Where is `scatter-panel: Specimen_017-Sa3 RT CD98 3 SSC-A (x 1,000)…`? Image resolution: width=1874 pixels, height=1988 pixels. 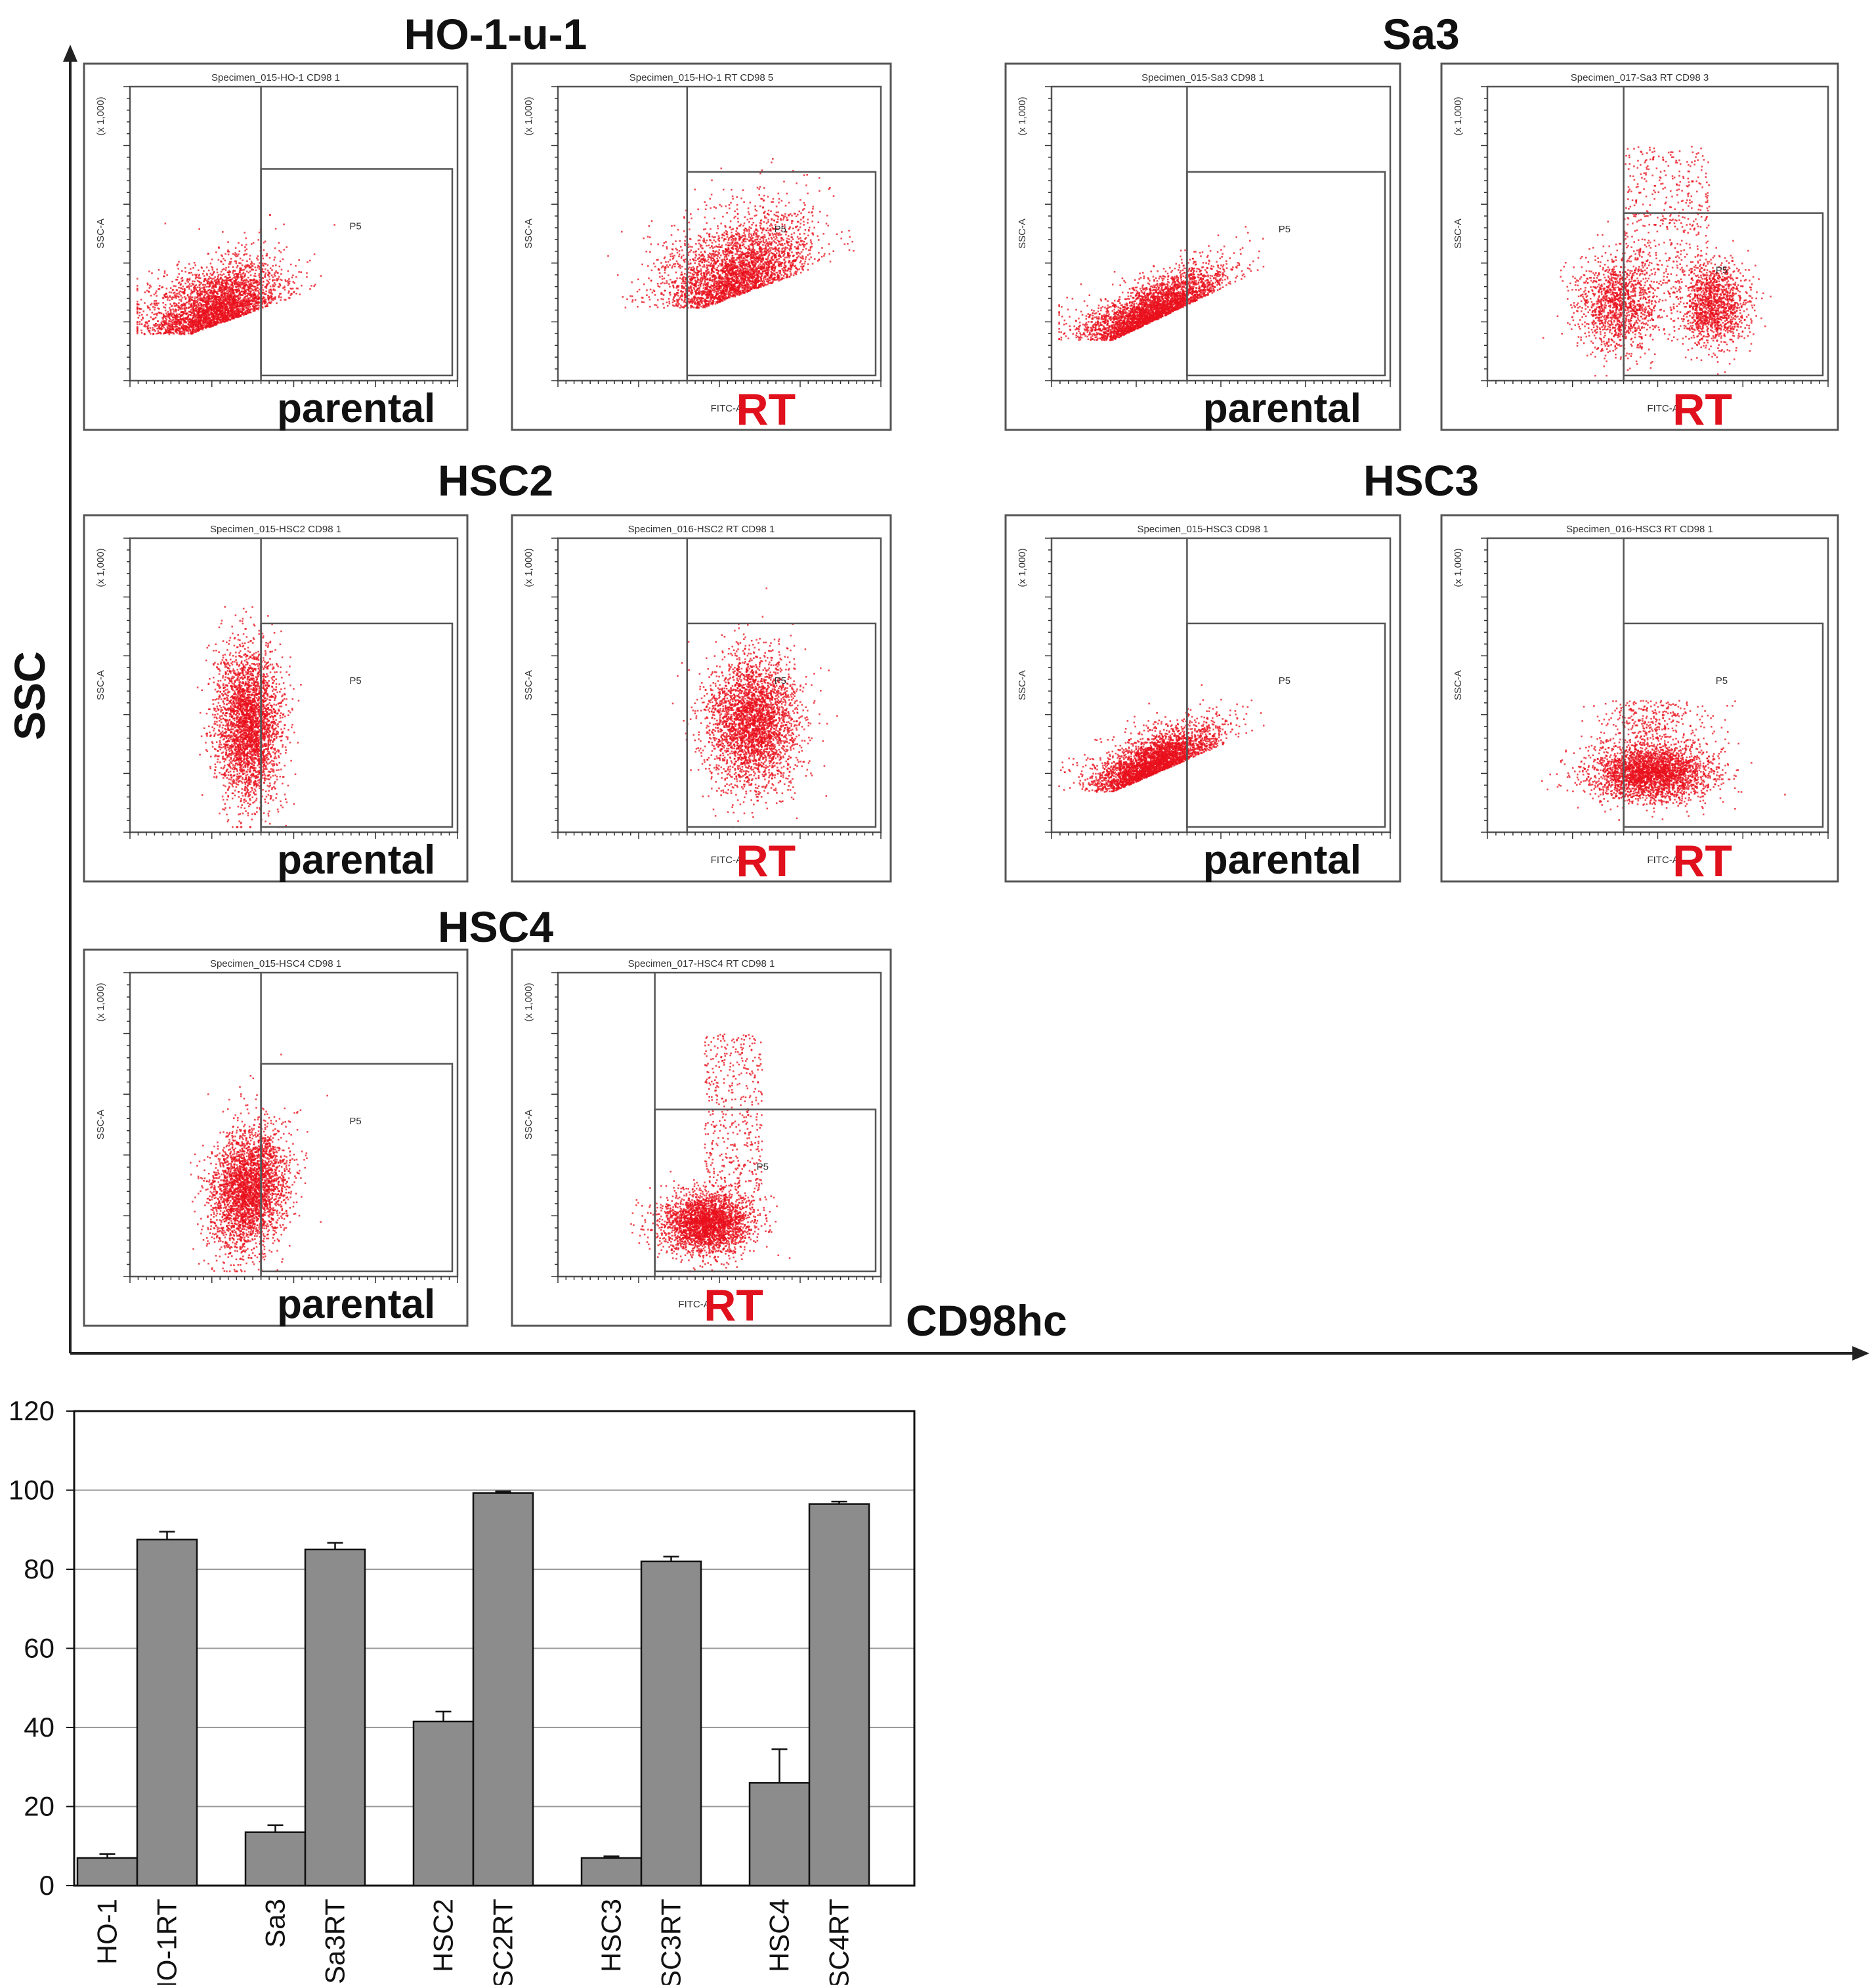
scatter-panel: Specimen_017-Sa3 RT CD98 3 SSC-A (x 1,000)… is located at coordinates (1639, 249).